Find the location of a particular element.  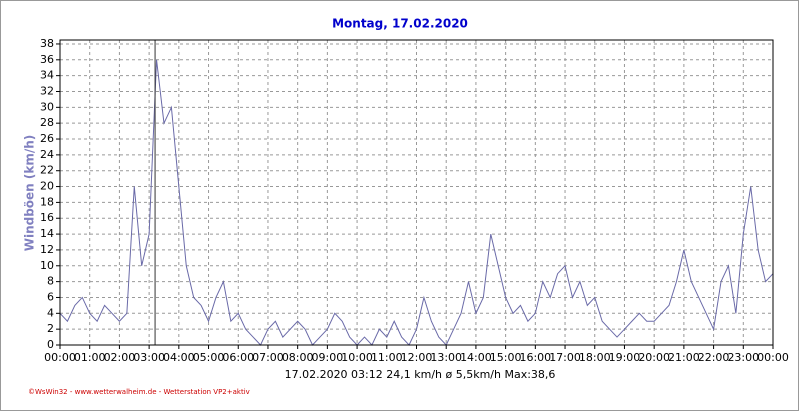

y-tick-label: 38 is located at coordinates (47, 43).